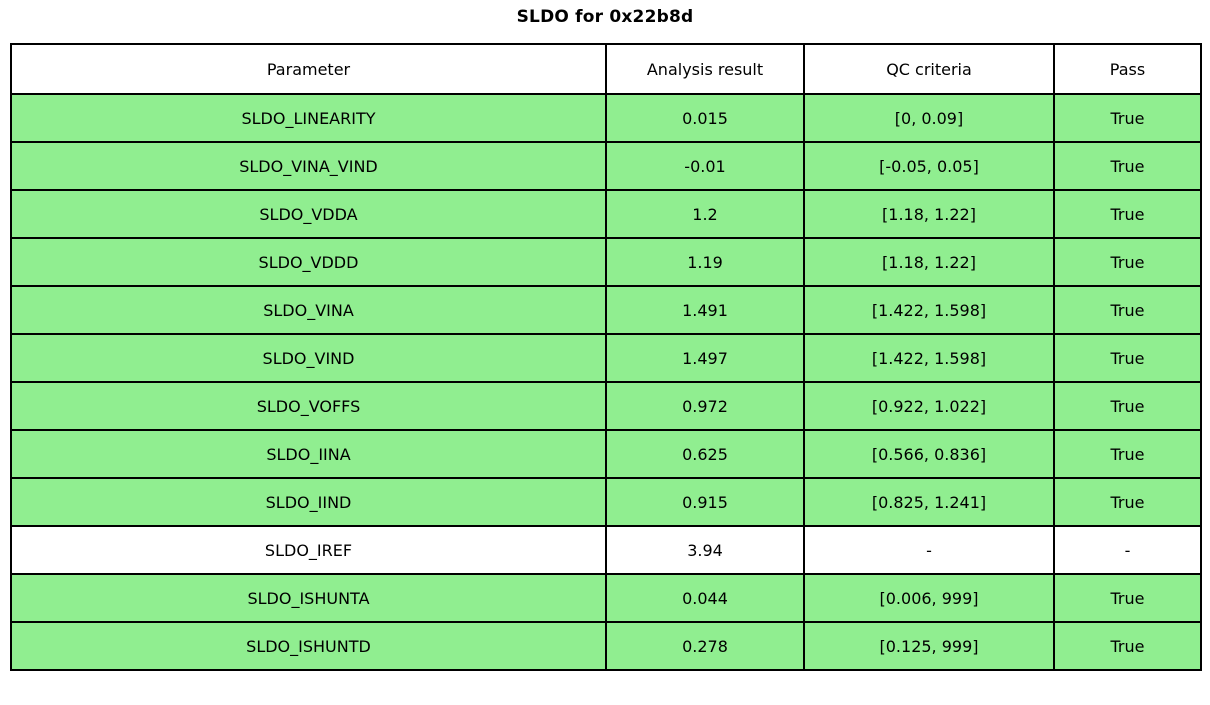 The width and height of the screenshot is (1210, 705). What do you see at coordinates (929, 502) in the screenshot?
I see `cell-criteria: [0.825, 1.241]` at bounding box center [929, 502].